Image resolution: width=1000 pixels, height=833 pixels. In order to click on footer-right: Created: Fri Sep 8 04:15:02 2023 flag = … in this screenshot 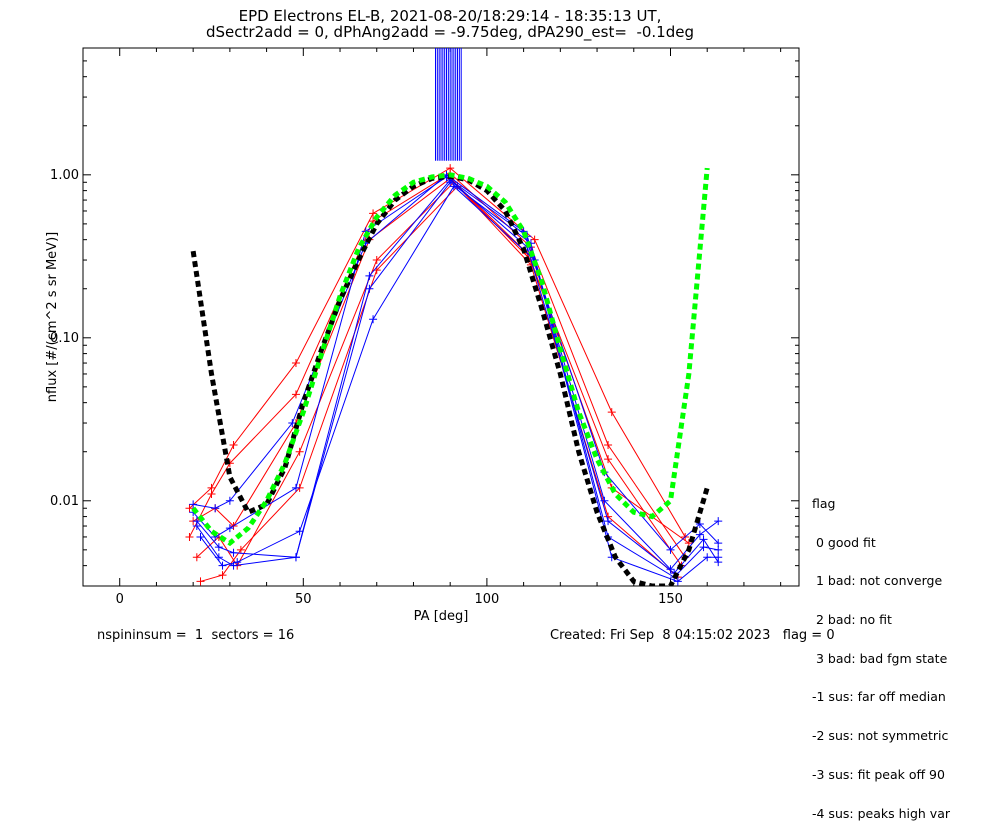, I will do `click(692, 635)`.